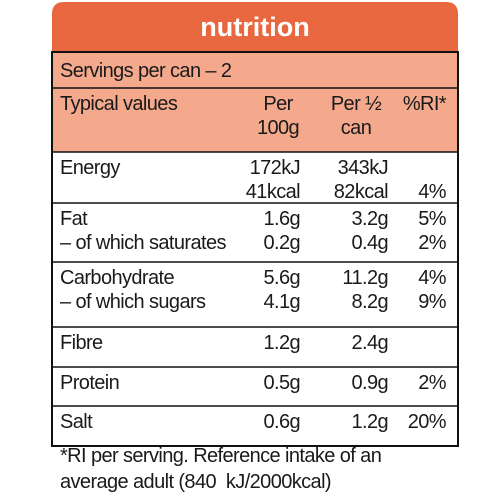 This screenshot has width=500, height=500. Describe the element at coordinates (275, 168) in the screenshot. I see `nutrient-value: 172kJ` at that location.